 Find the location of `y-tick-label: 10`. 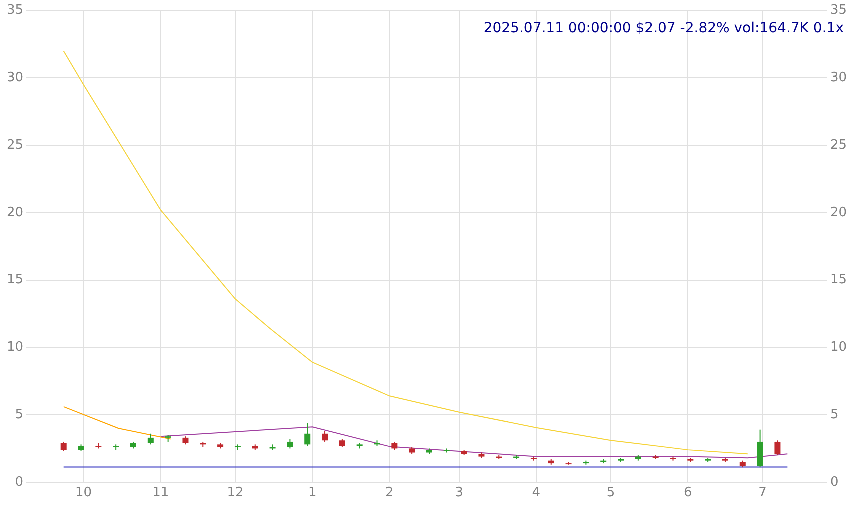

y-tick-label: 10 is located at coordinates (15, 348).